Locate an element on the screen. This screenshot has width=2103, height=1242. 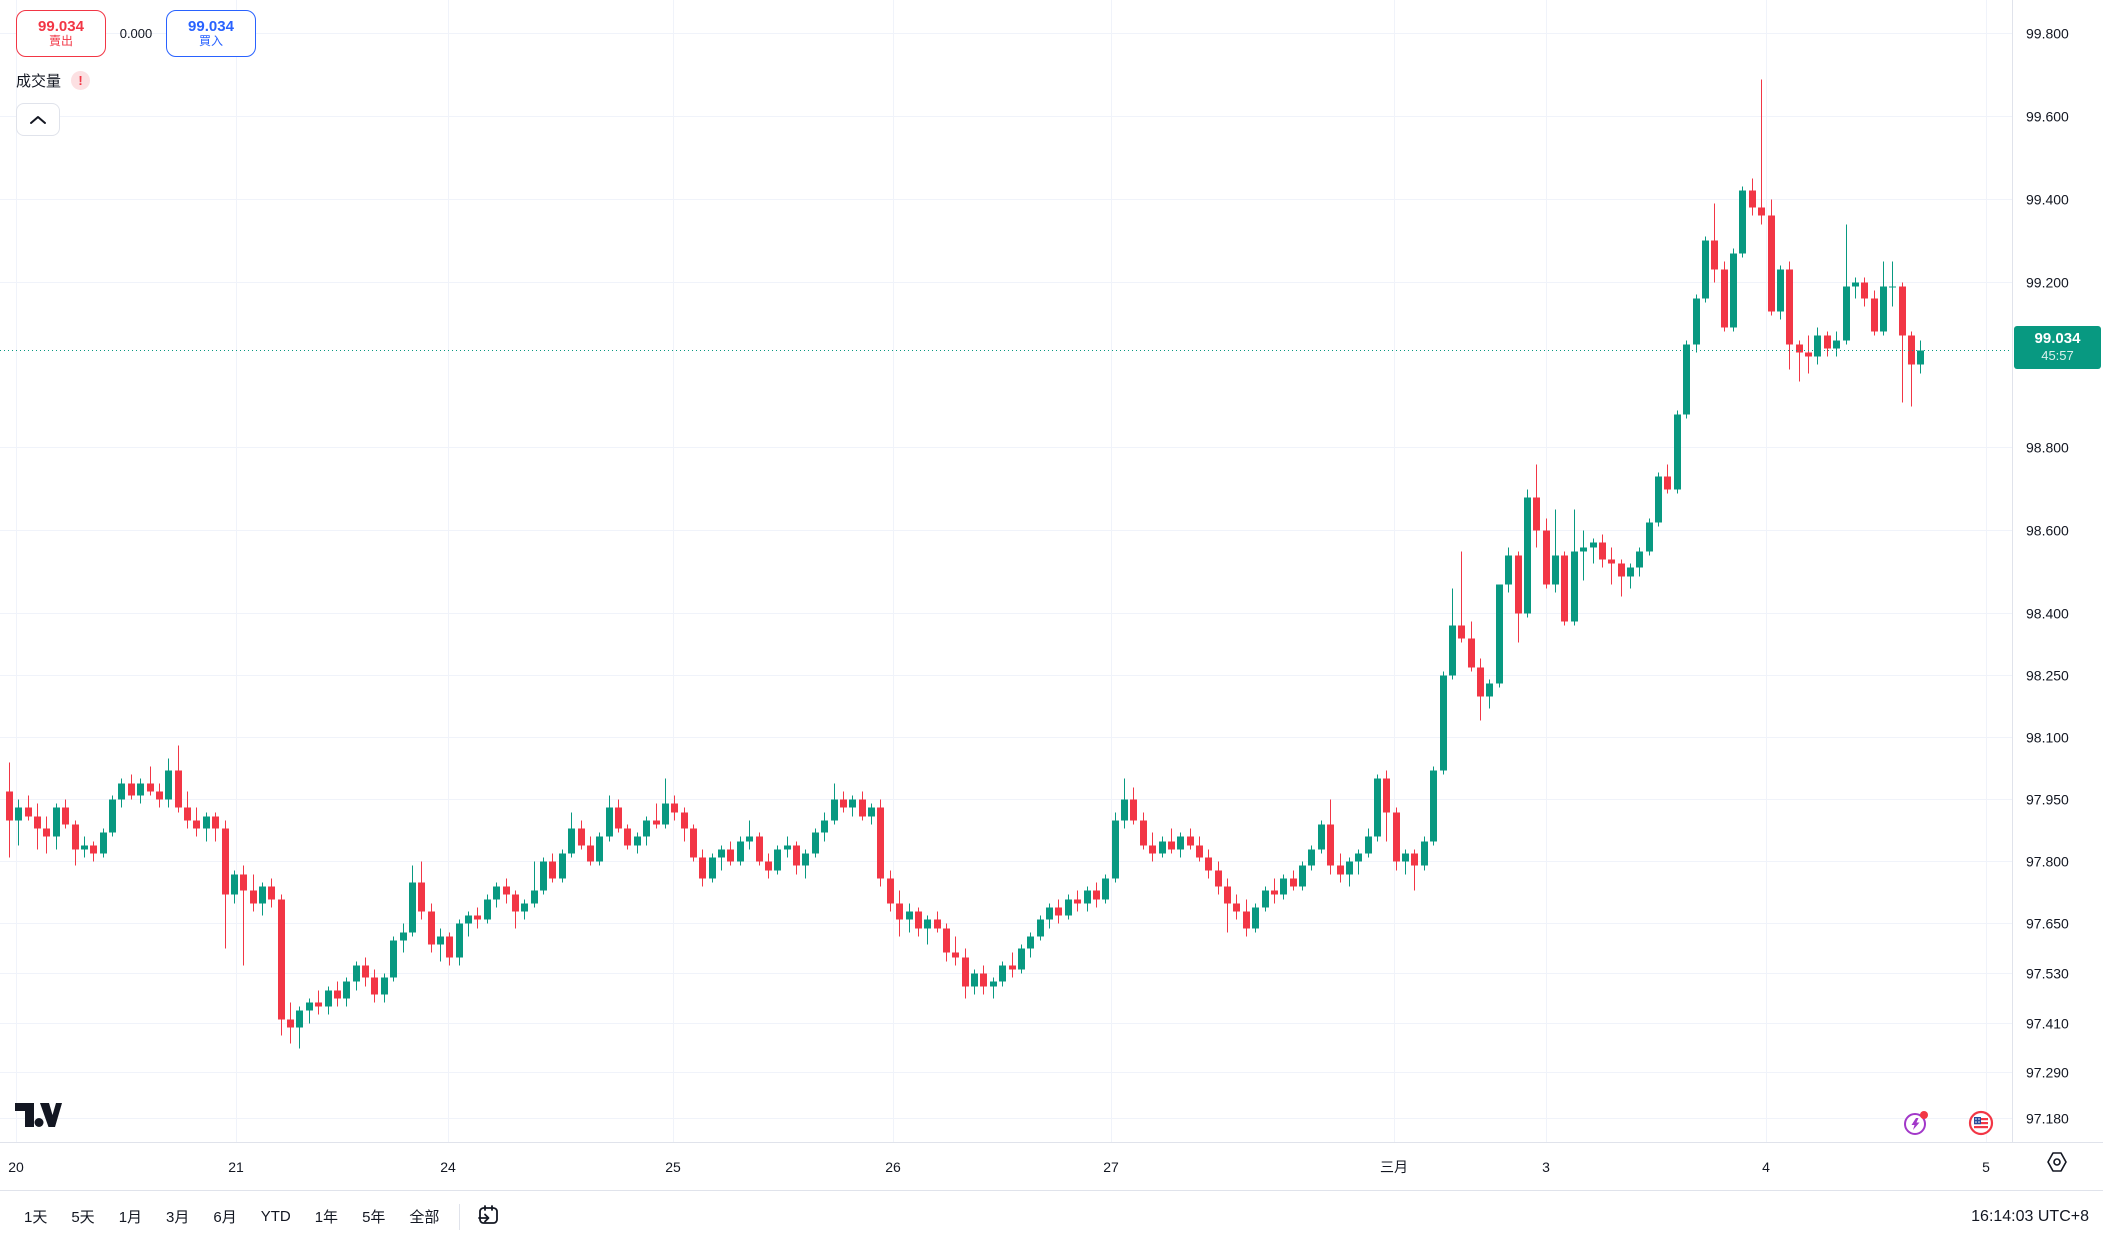
svg-text: 5 is located at coordinates (1986, 1167).